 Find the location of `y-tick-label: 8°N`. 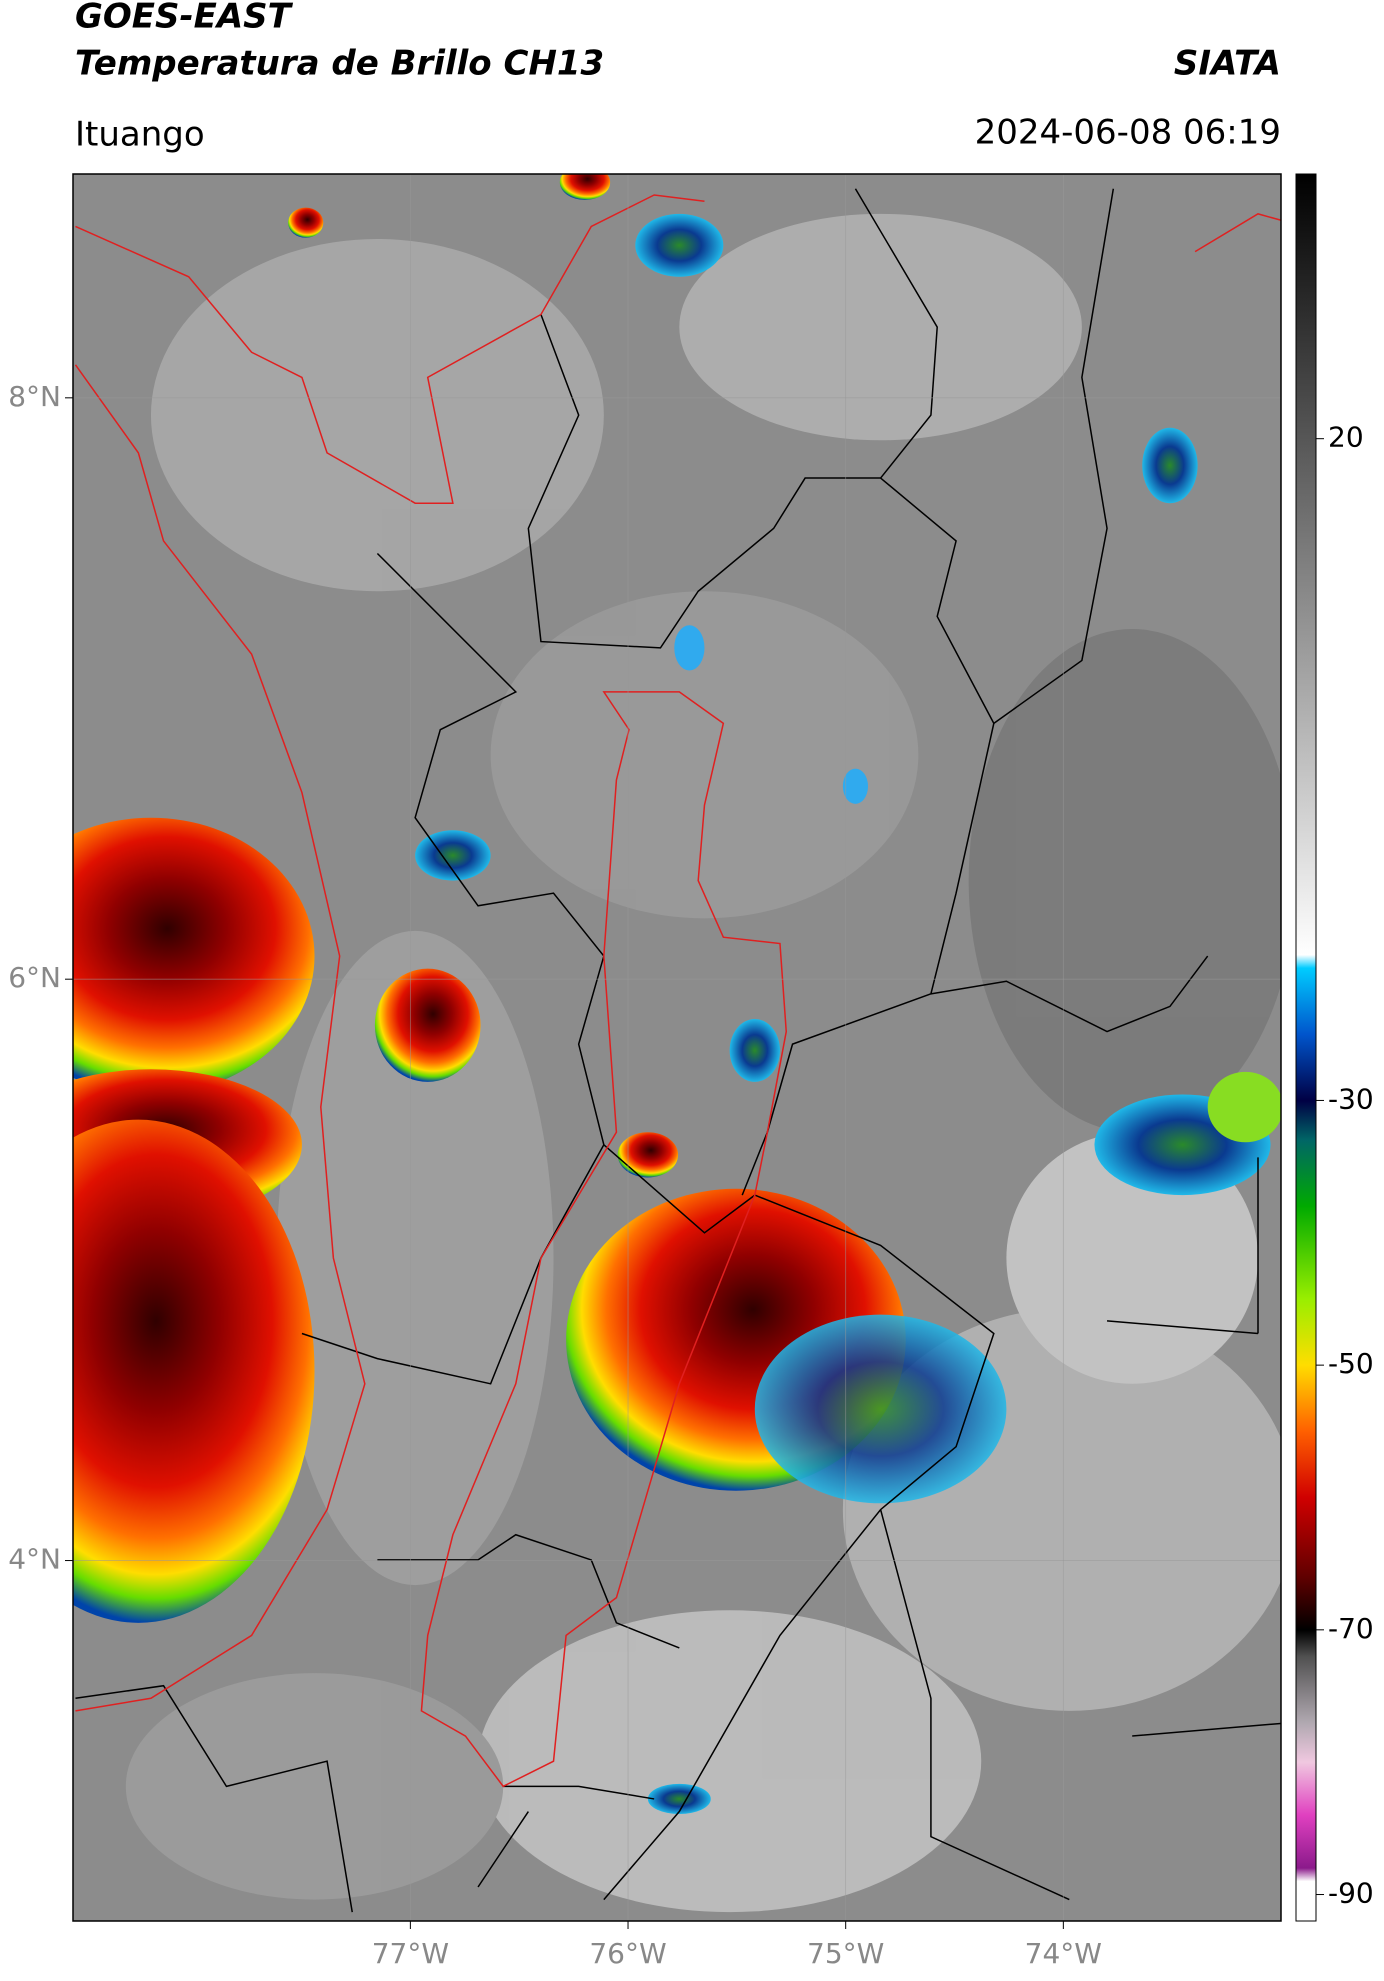

y-tick-label: 8°N is located at coordinates (34, 396).